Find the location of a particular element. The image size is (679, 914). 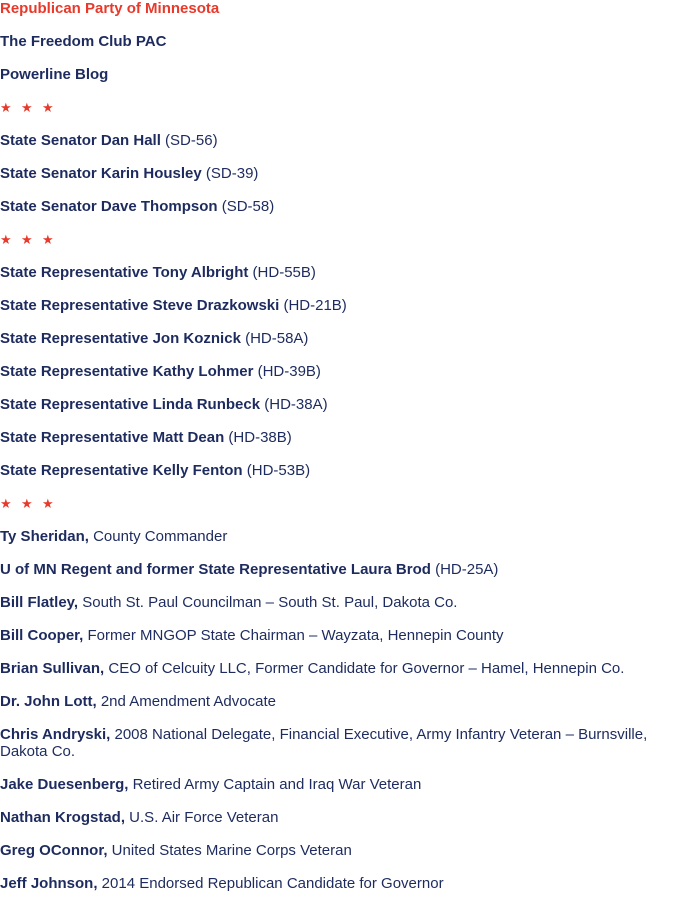

endorser-name: Dr. John Lott, is located at coordinates (48, 701).